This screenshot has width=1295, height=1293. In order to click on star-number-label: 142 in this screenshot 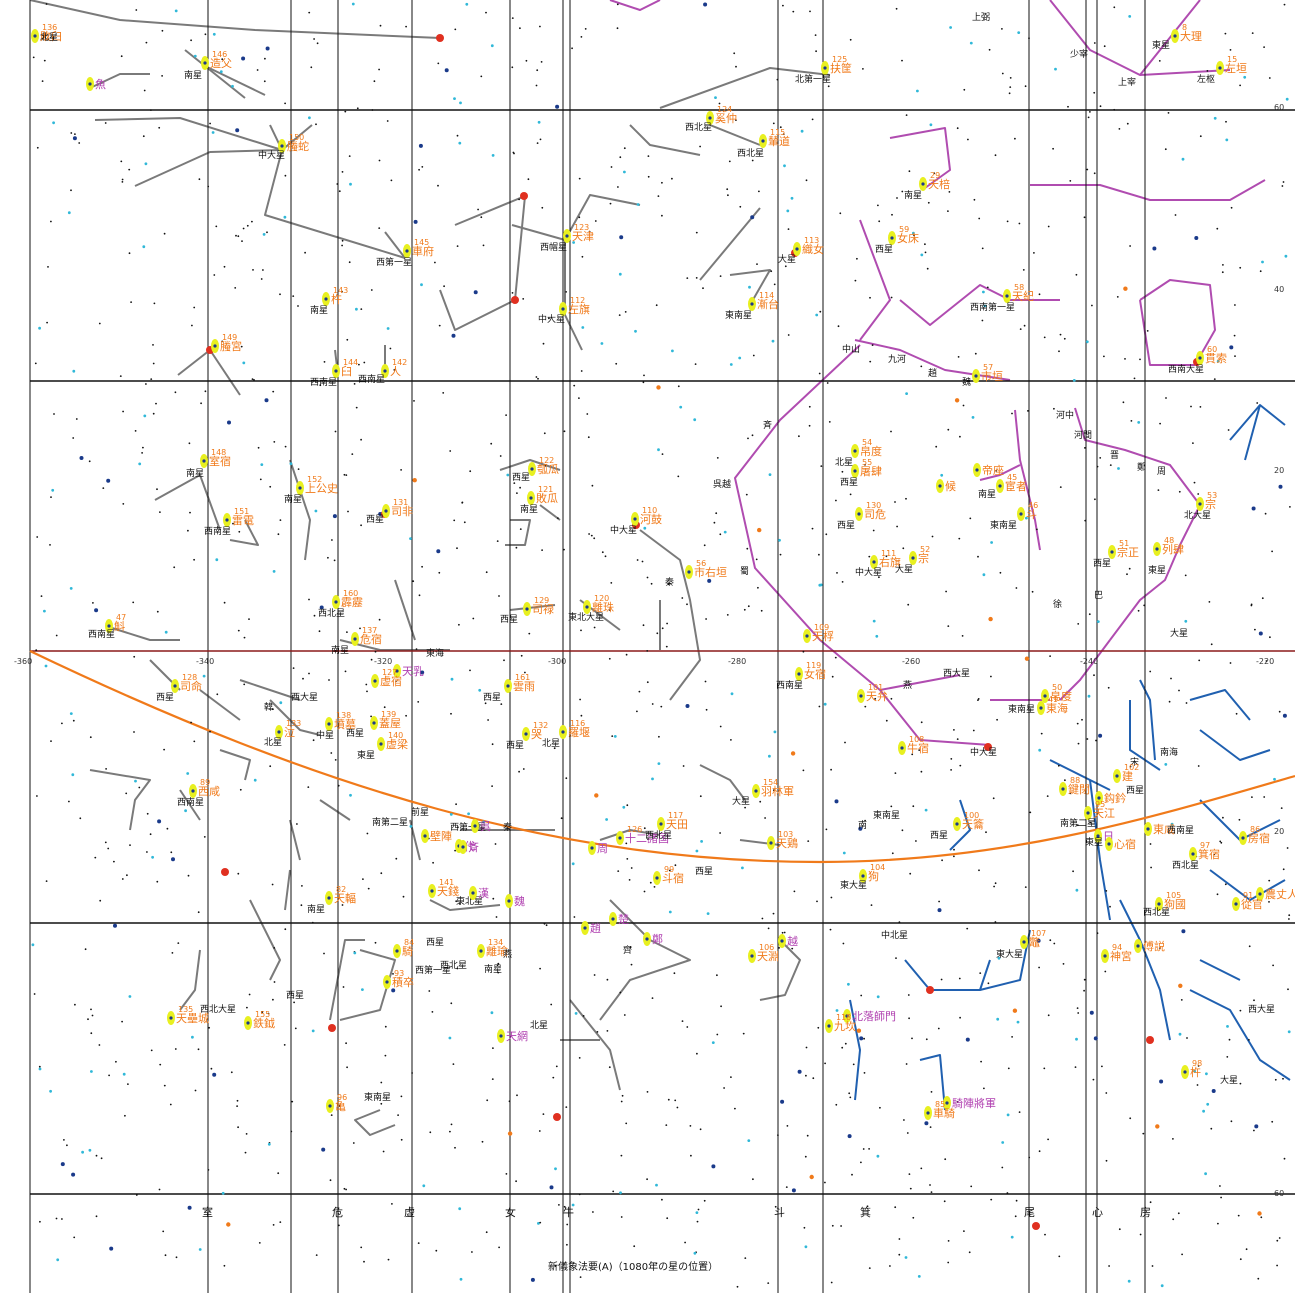, I will do `click(399, 362)`.